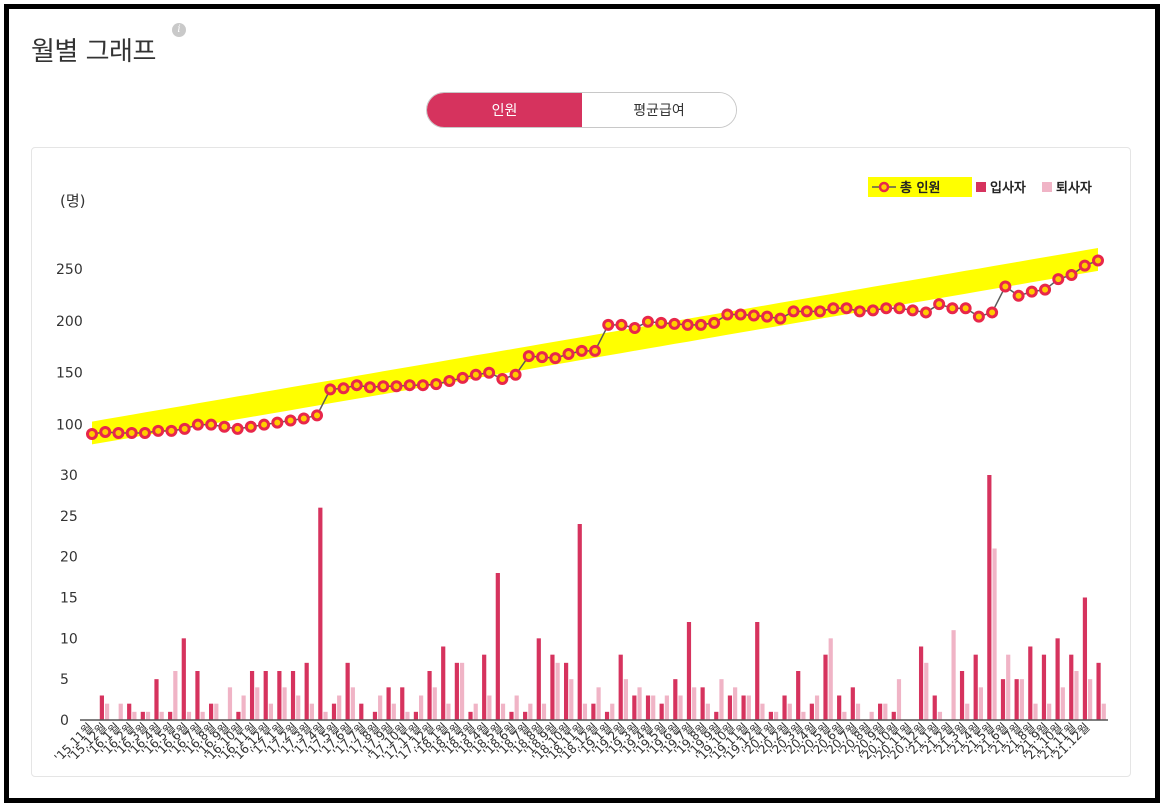  Describe the element at coordinates (69, 639) in the screenshot. I see `bar-axis-tick: 10` at that location.